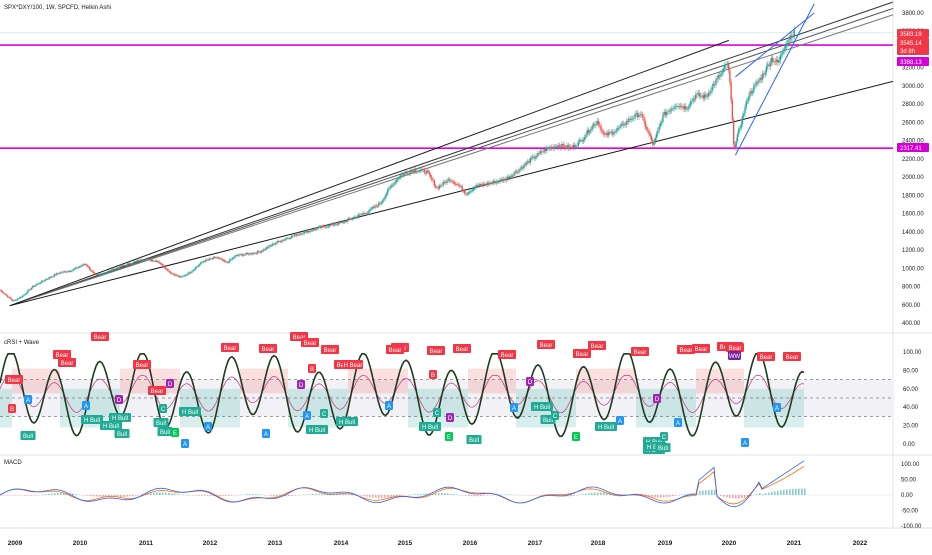 Image resolution: width=932 pixels, height=555 pixels. I want to click on rsi-tick-label: 0.00, so click(909, 445).